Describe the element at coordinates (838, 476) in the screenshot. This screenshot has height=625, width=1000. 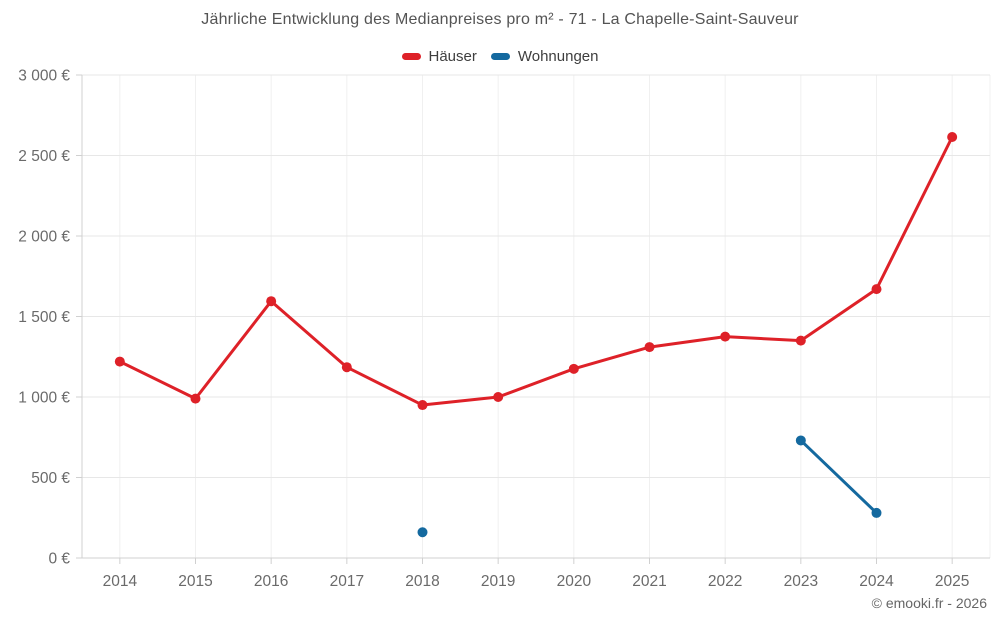
I see `series-line-wohnungen` at that location.